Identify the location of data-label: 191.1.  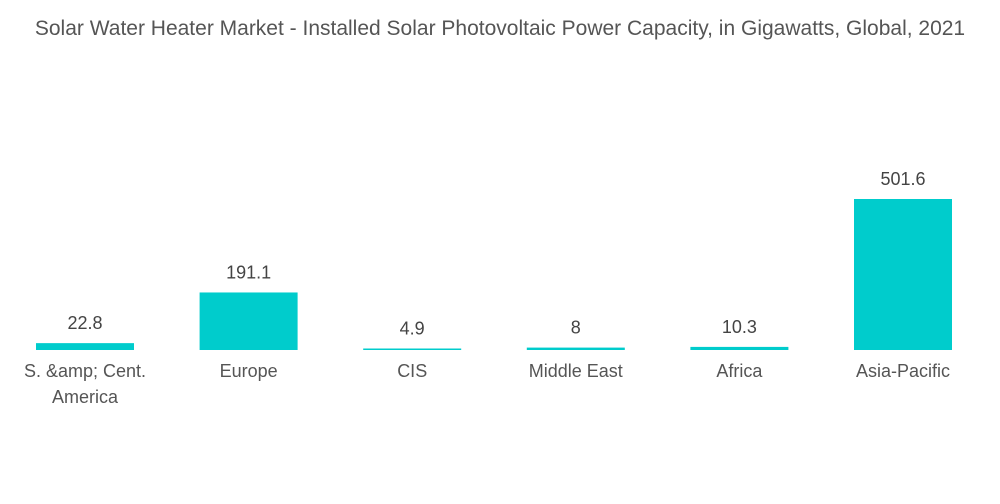
(248, 272).